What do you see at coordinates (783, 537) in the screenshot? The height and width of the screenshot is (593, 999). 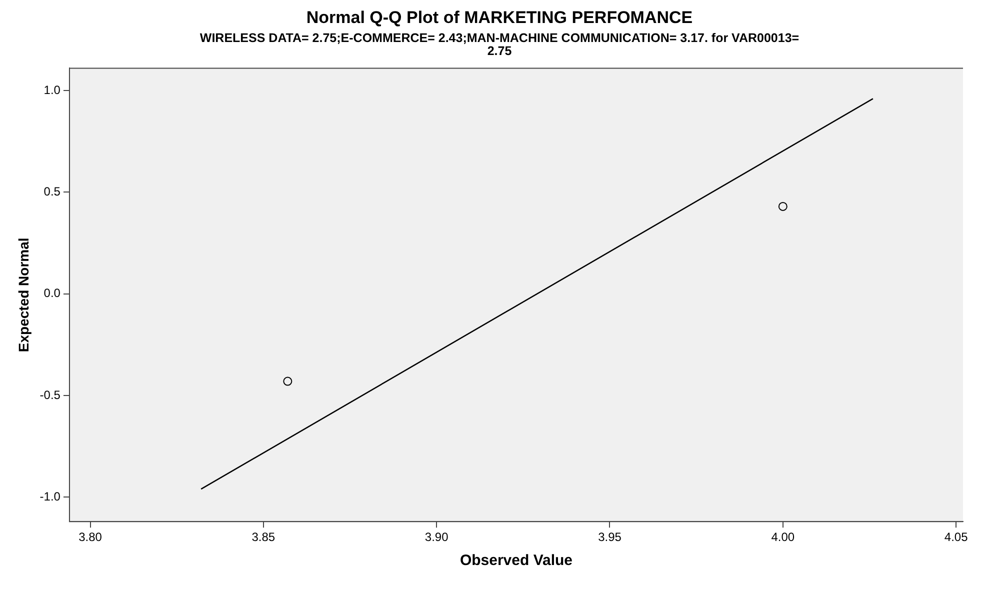 I see `x-tick-label: 4.00` at bounding box center [783, 537].